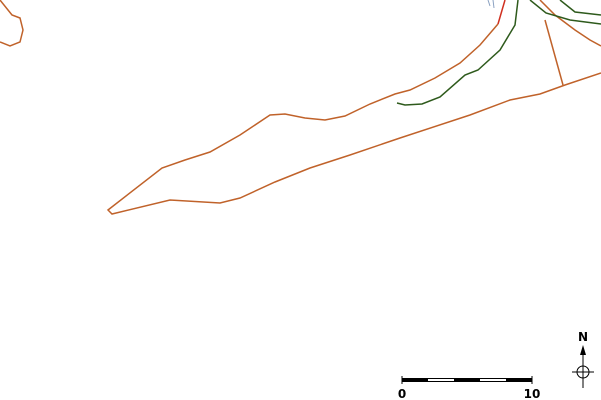 The height and width of the screenshot is (400, 601). I want to click on scale-bar, so click(467, 380).